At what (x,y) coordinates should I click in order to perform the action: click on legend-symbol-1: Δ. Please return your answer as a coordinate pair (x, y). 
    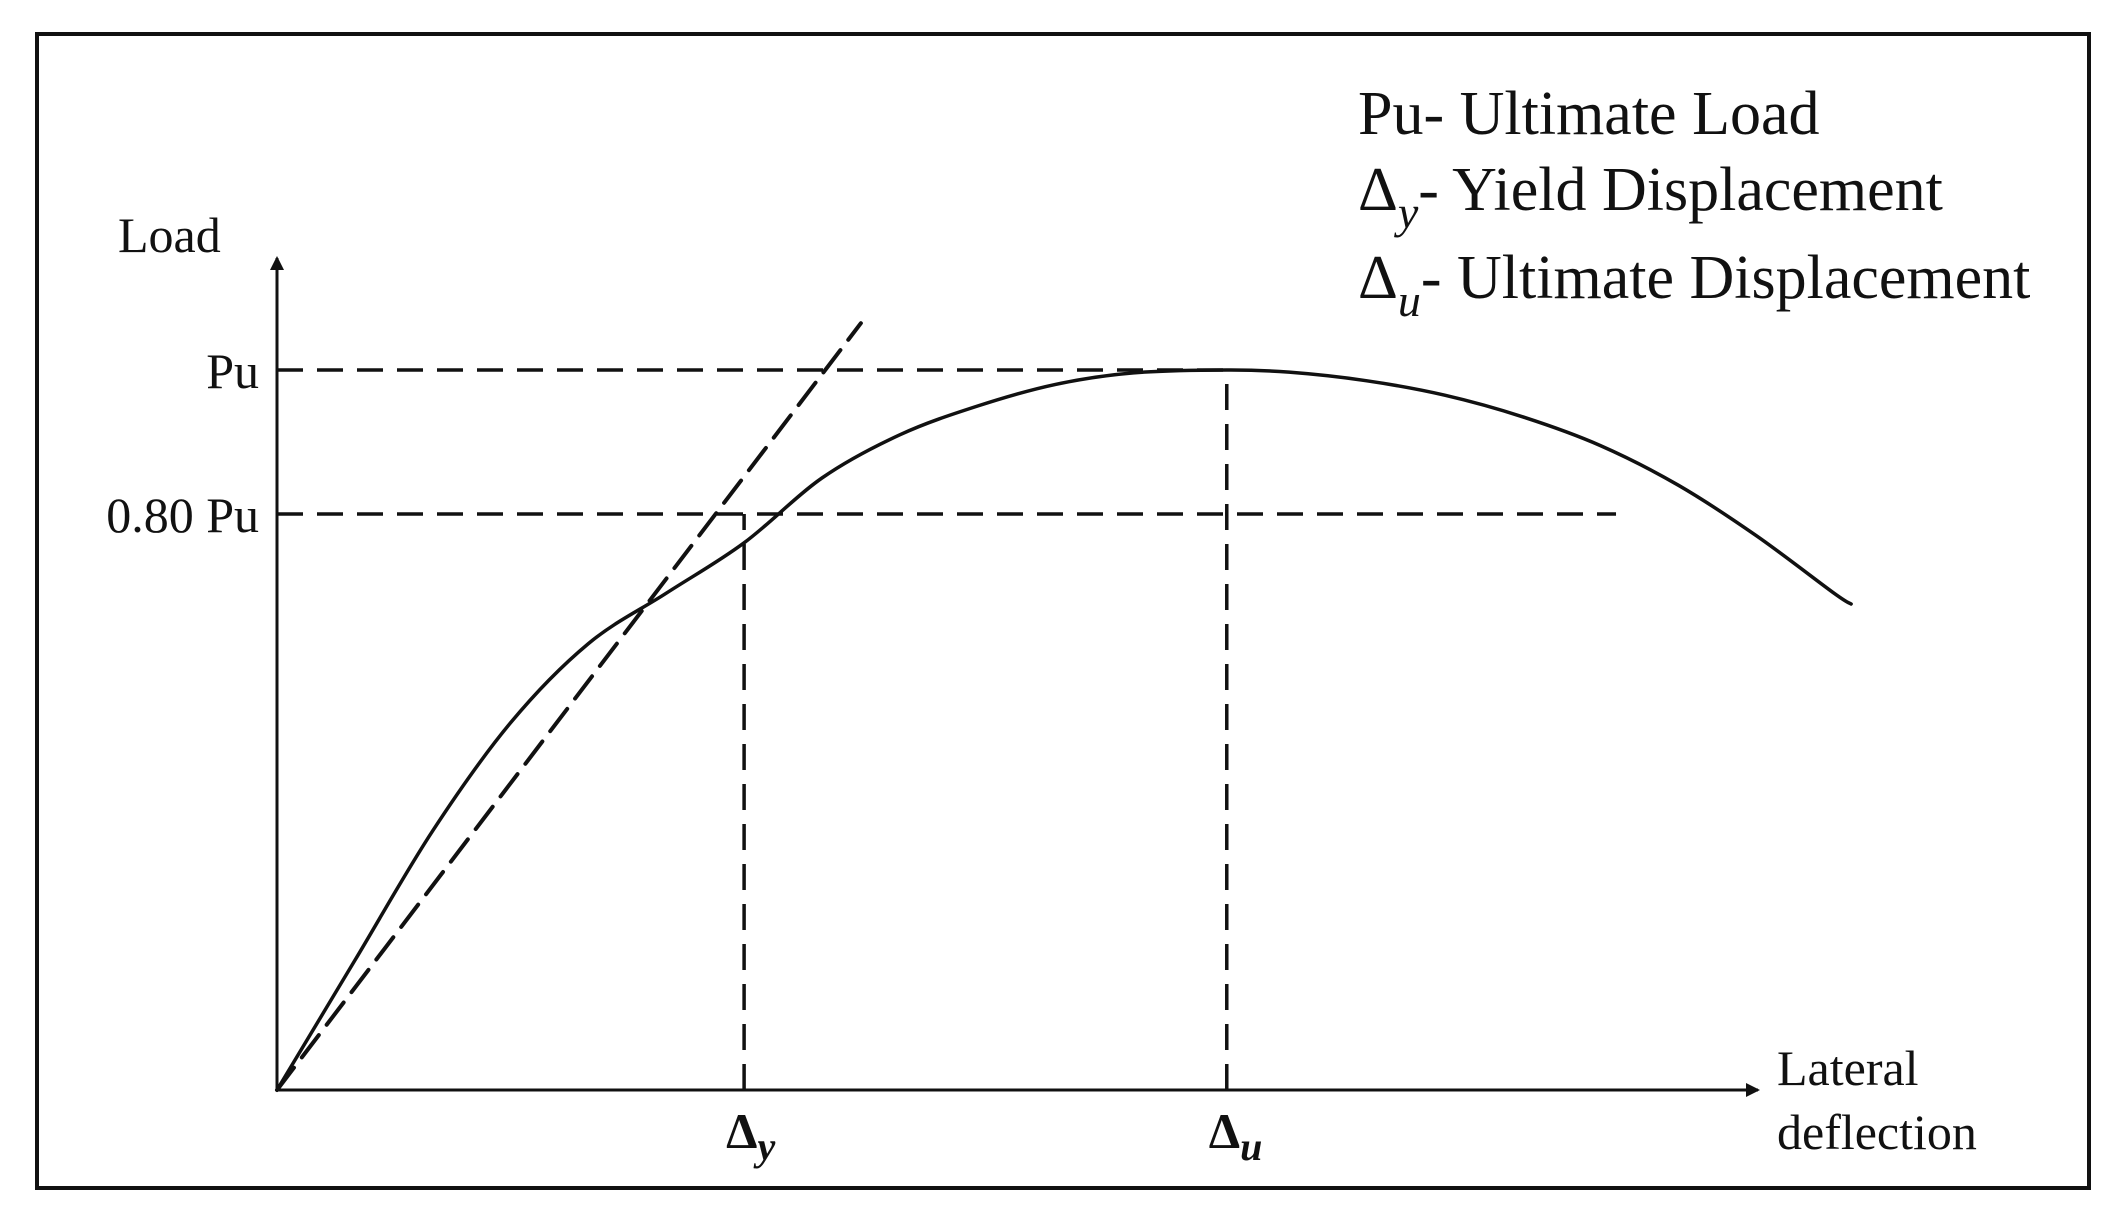
    Looking at the image, I should click on (1378, 190).